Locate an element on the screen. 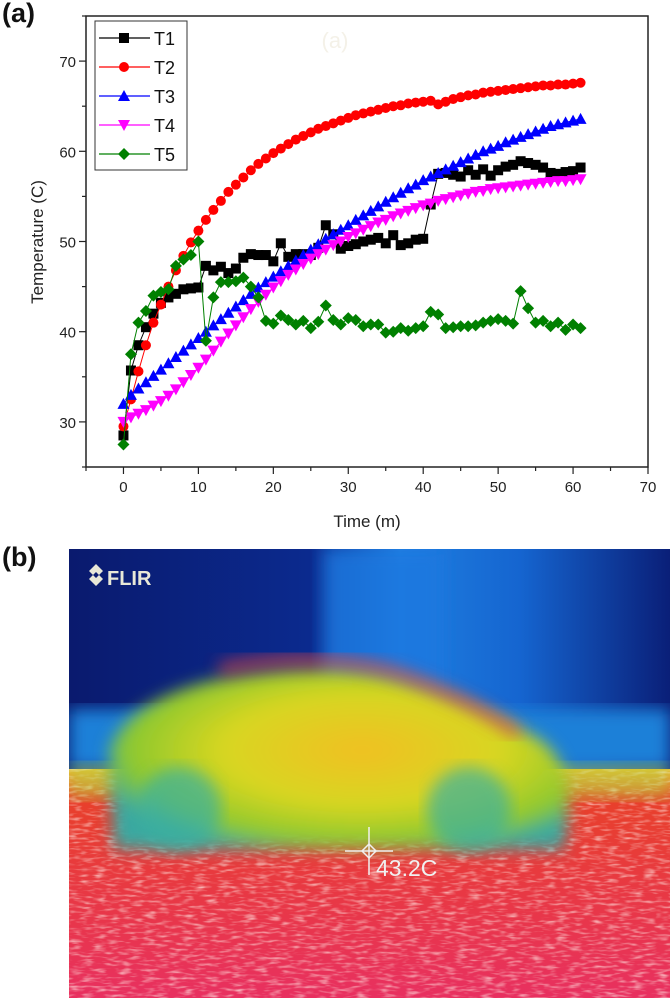 This screenshot has width=671, height=1000. x-axis-title: Time (m) is located at coordinates (366, 521).